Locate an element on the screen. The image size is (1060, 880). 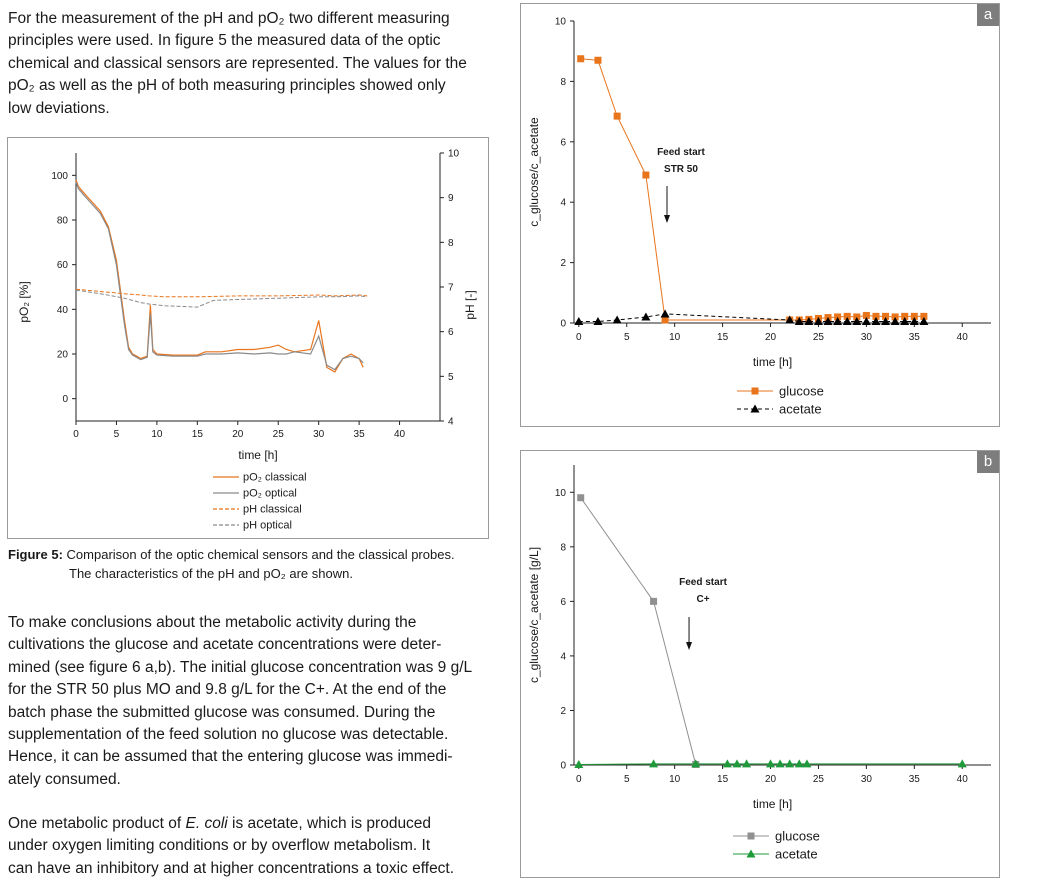
y-tick-label-left: 100 is located at coordinates (59, 176).